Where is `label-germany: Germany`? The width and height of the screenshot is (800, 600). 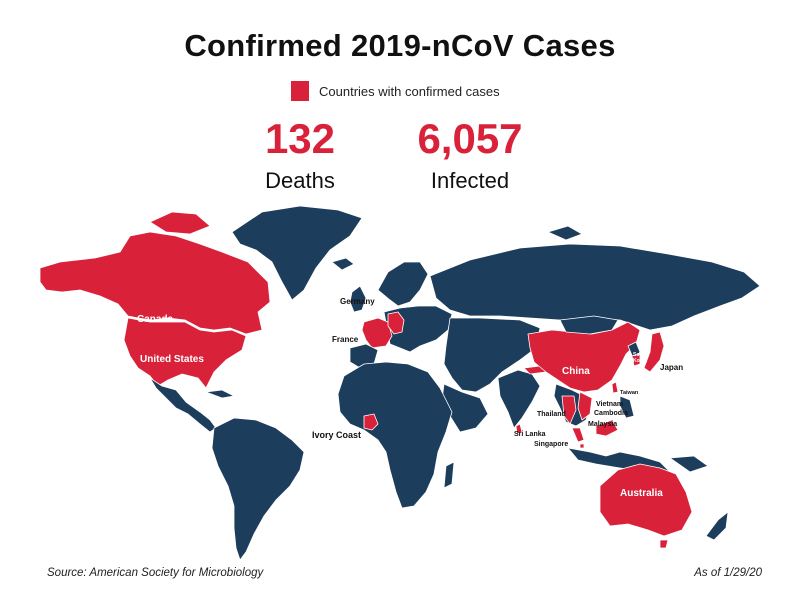
label-germany: Germany is located at coordinates (357, 301).